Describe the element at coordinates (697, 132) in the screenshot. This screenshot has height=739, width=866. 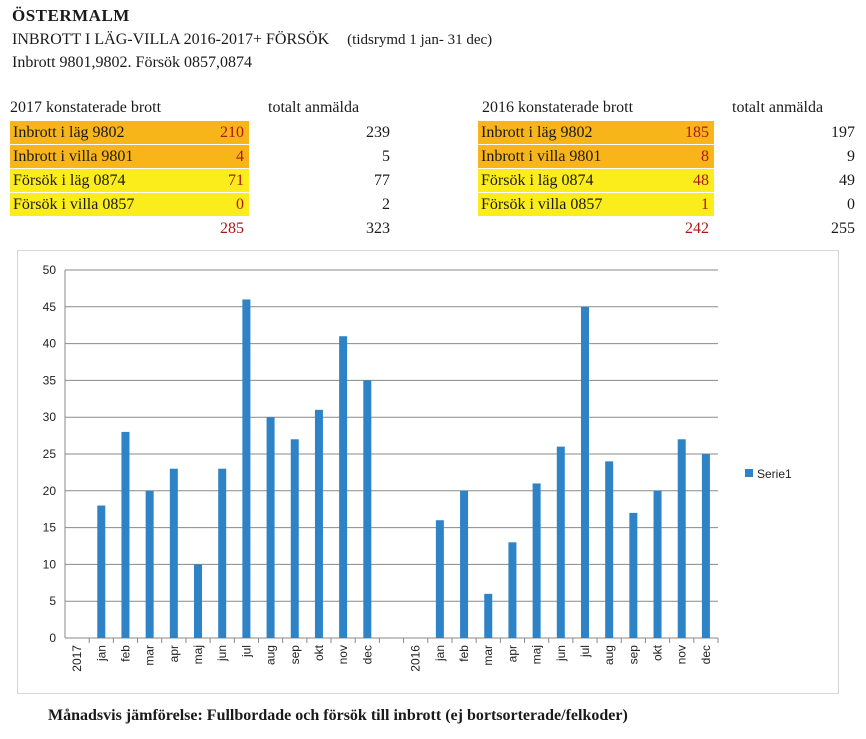
I see `row-value: 185` at that location.